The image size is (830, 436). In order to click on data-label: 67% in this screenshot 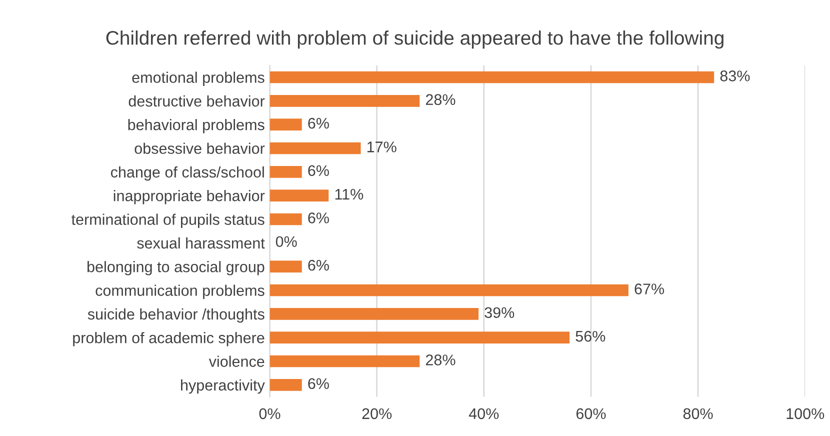, I will do `click(649, 289)`.